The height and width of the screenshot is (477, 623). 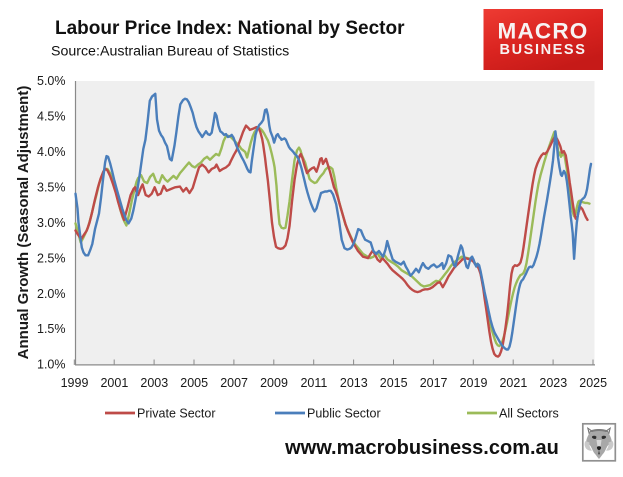 I want to click on svg-text: 2003, so click(x=154, y=383).